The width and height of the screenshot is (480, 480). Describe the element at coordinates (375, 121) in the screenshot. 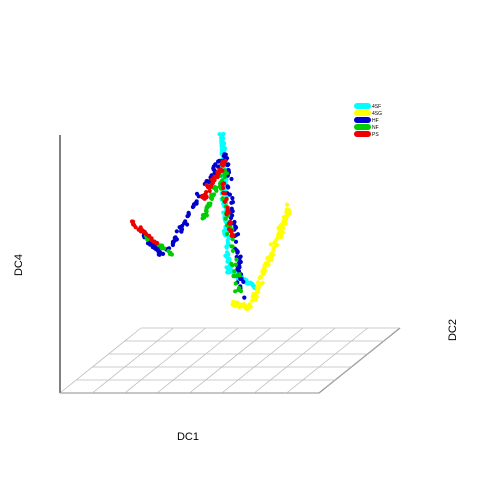

I see `legend-label-hf: HF` at that location.